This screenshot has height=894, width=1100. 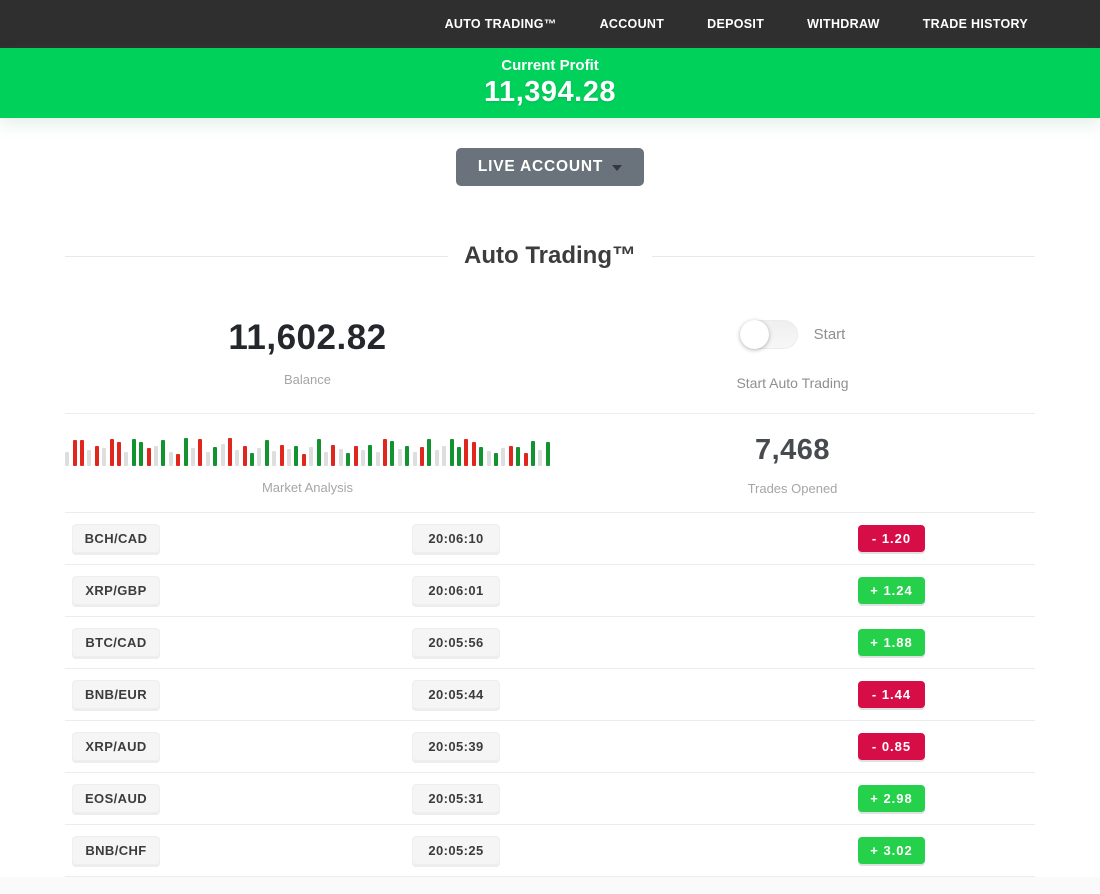 What do you see at coordinates (843, 24) in the screenshot?
I see `nav-item-withdraw: WITHDRAW` at bounding box center [843, 24].